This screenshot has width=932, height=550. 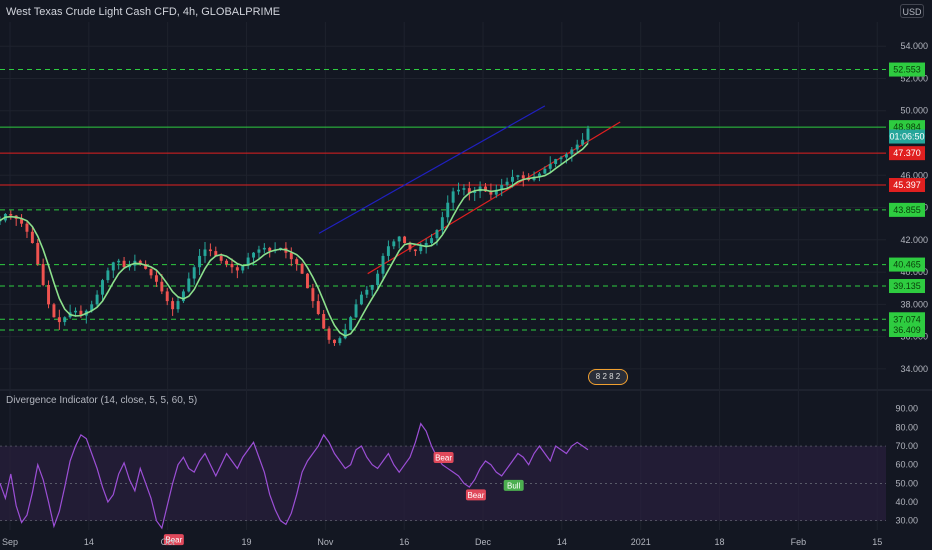 What do you see at coordinates (720, 542) in the screenshot?
I see `time-tick-label: 18` at bounding box center [720, 542].